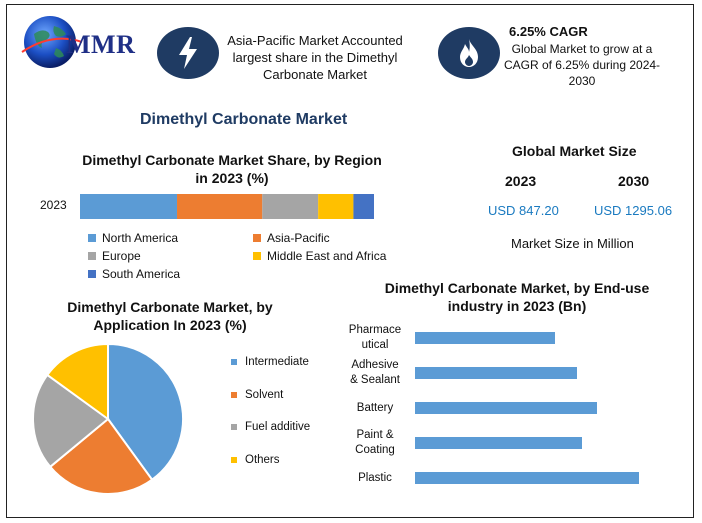  What do you see at coordinates (52, 42) in the screenshot?
I see `globe-icon` at bounding box center [52, 42].